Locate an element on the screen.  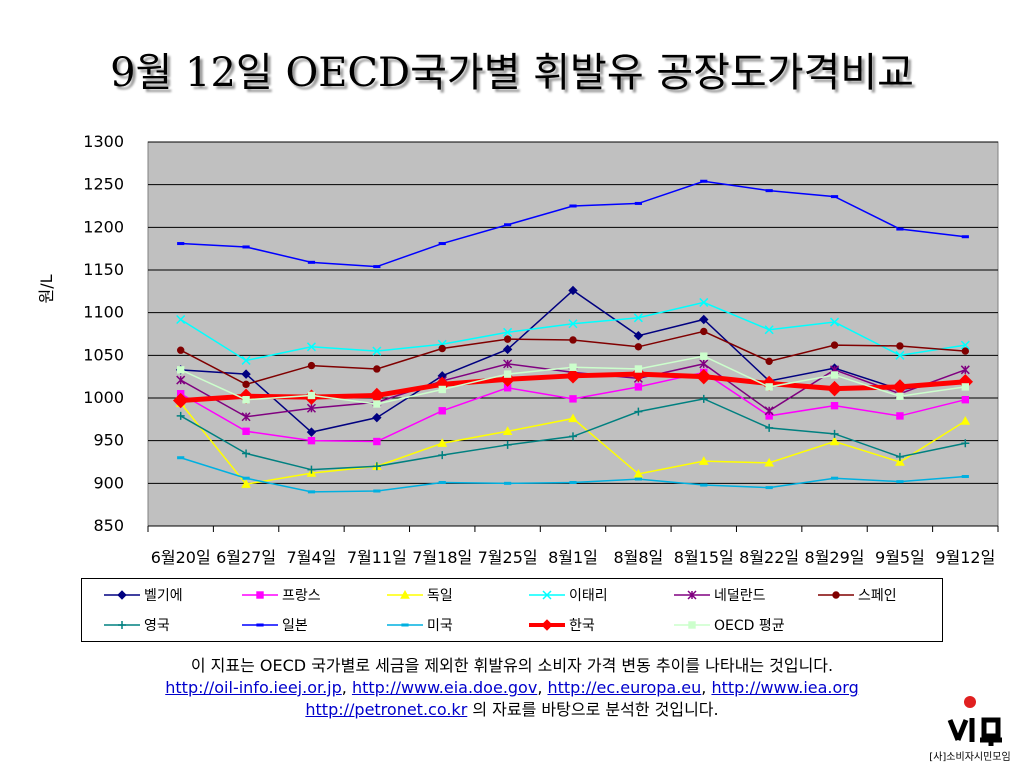
legend-label: 일본 is located at coordinates (295, 626).